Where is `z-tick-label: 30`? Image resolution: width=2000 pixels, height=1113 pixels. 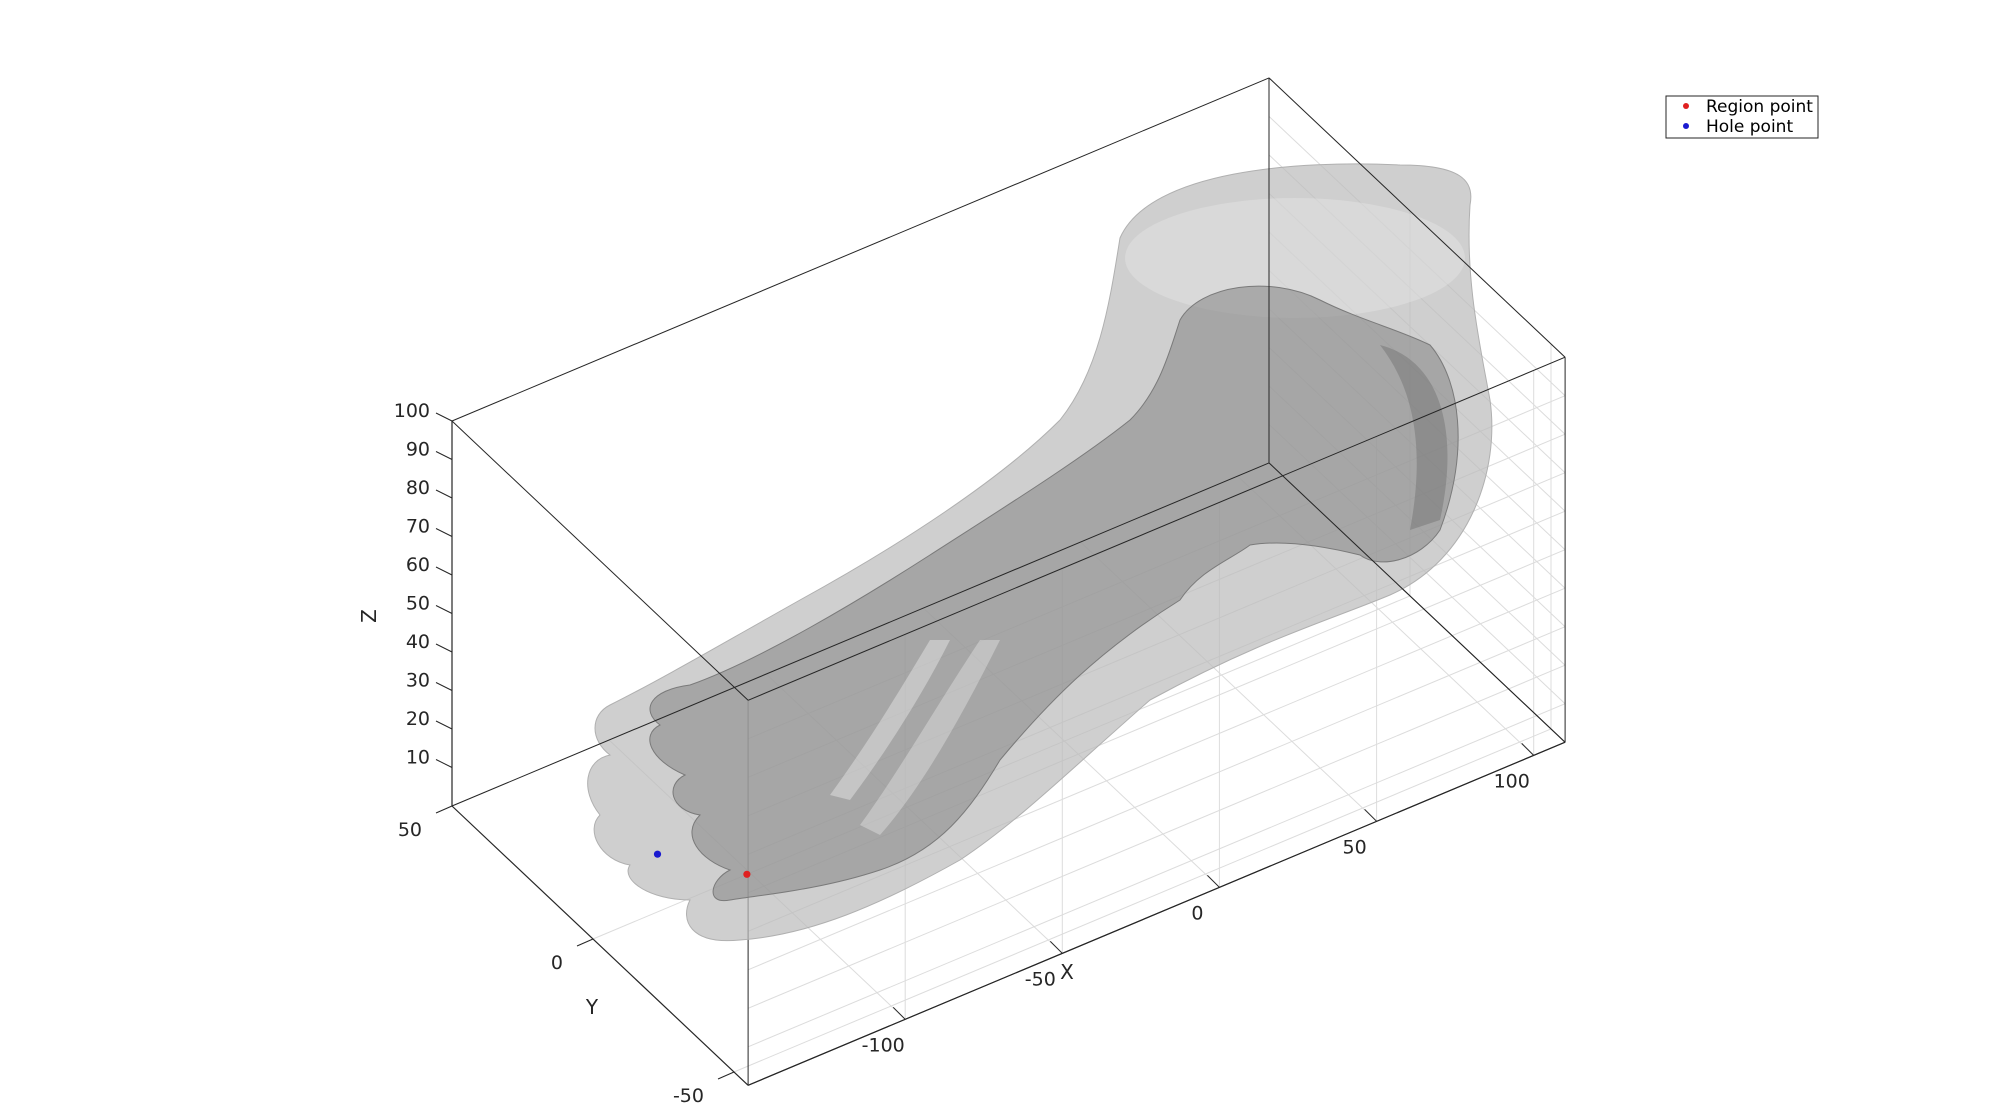 z-tick-label: 30 is located at coordinates (418, 681).